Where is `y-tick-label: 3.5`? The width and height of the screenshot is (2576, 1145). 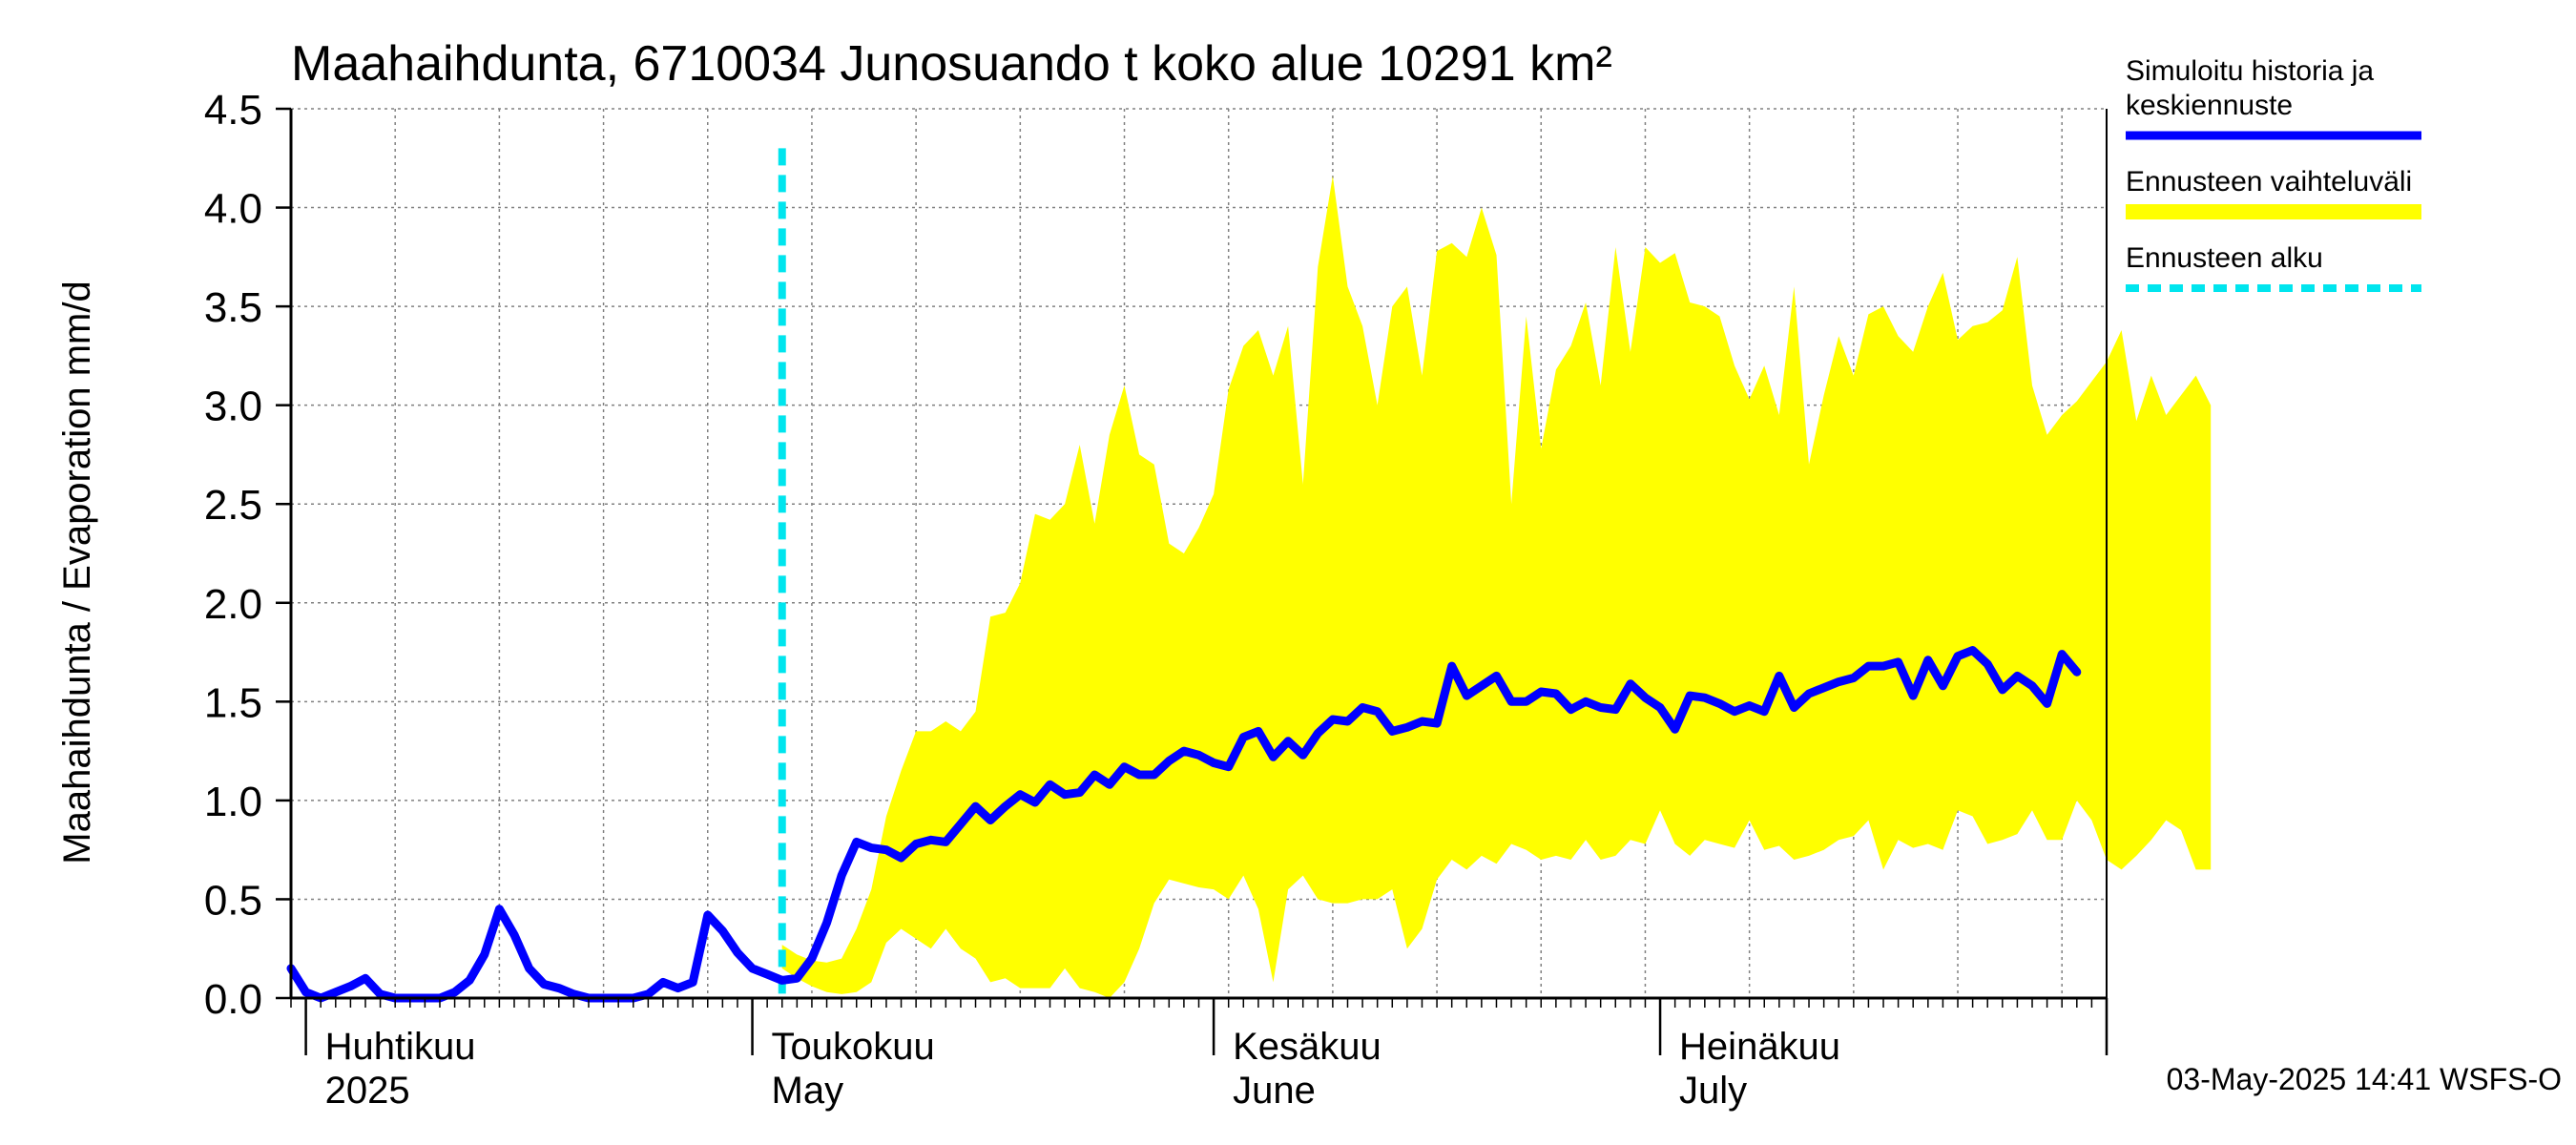
y-tick-label: 3.5 is located at coordinates (233, 308).